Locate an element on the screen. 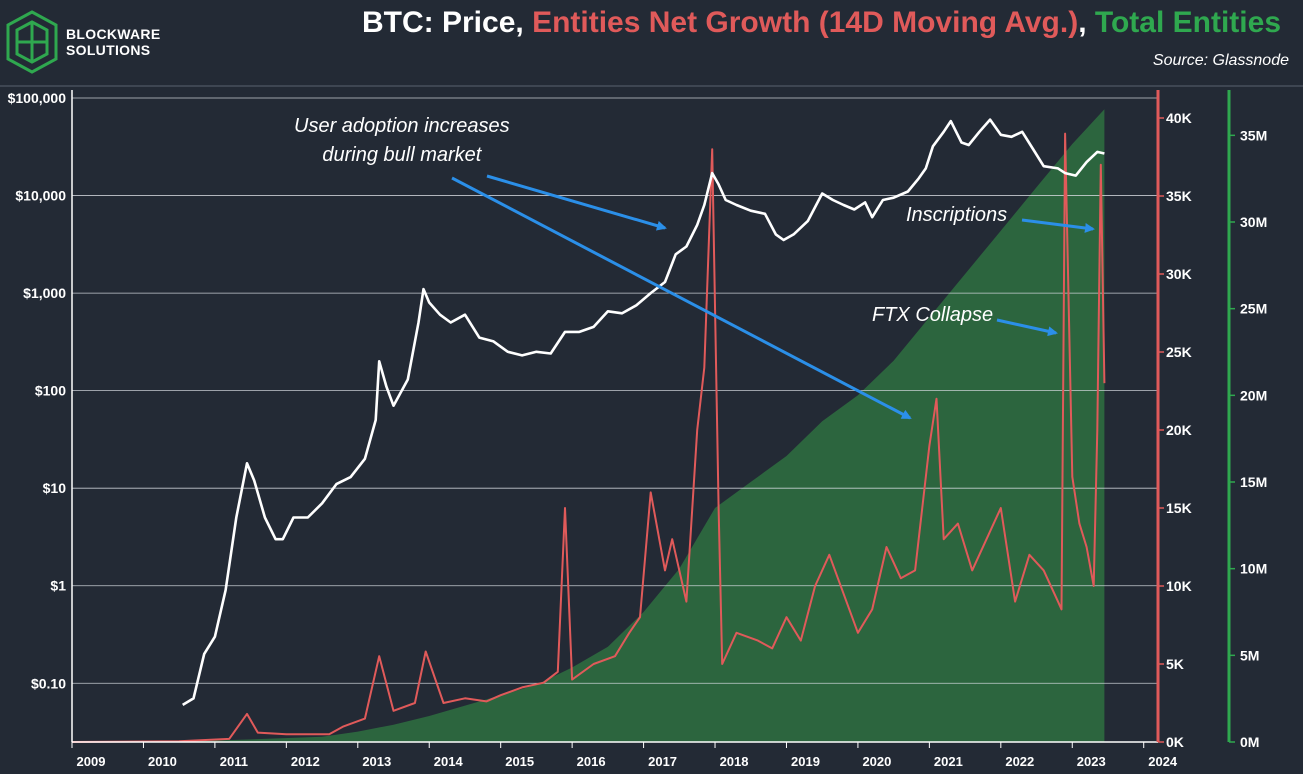  x-tick-label-1: 2010 is located at coordinates (162, 761).